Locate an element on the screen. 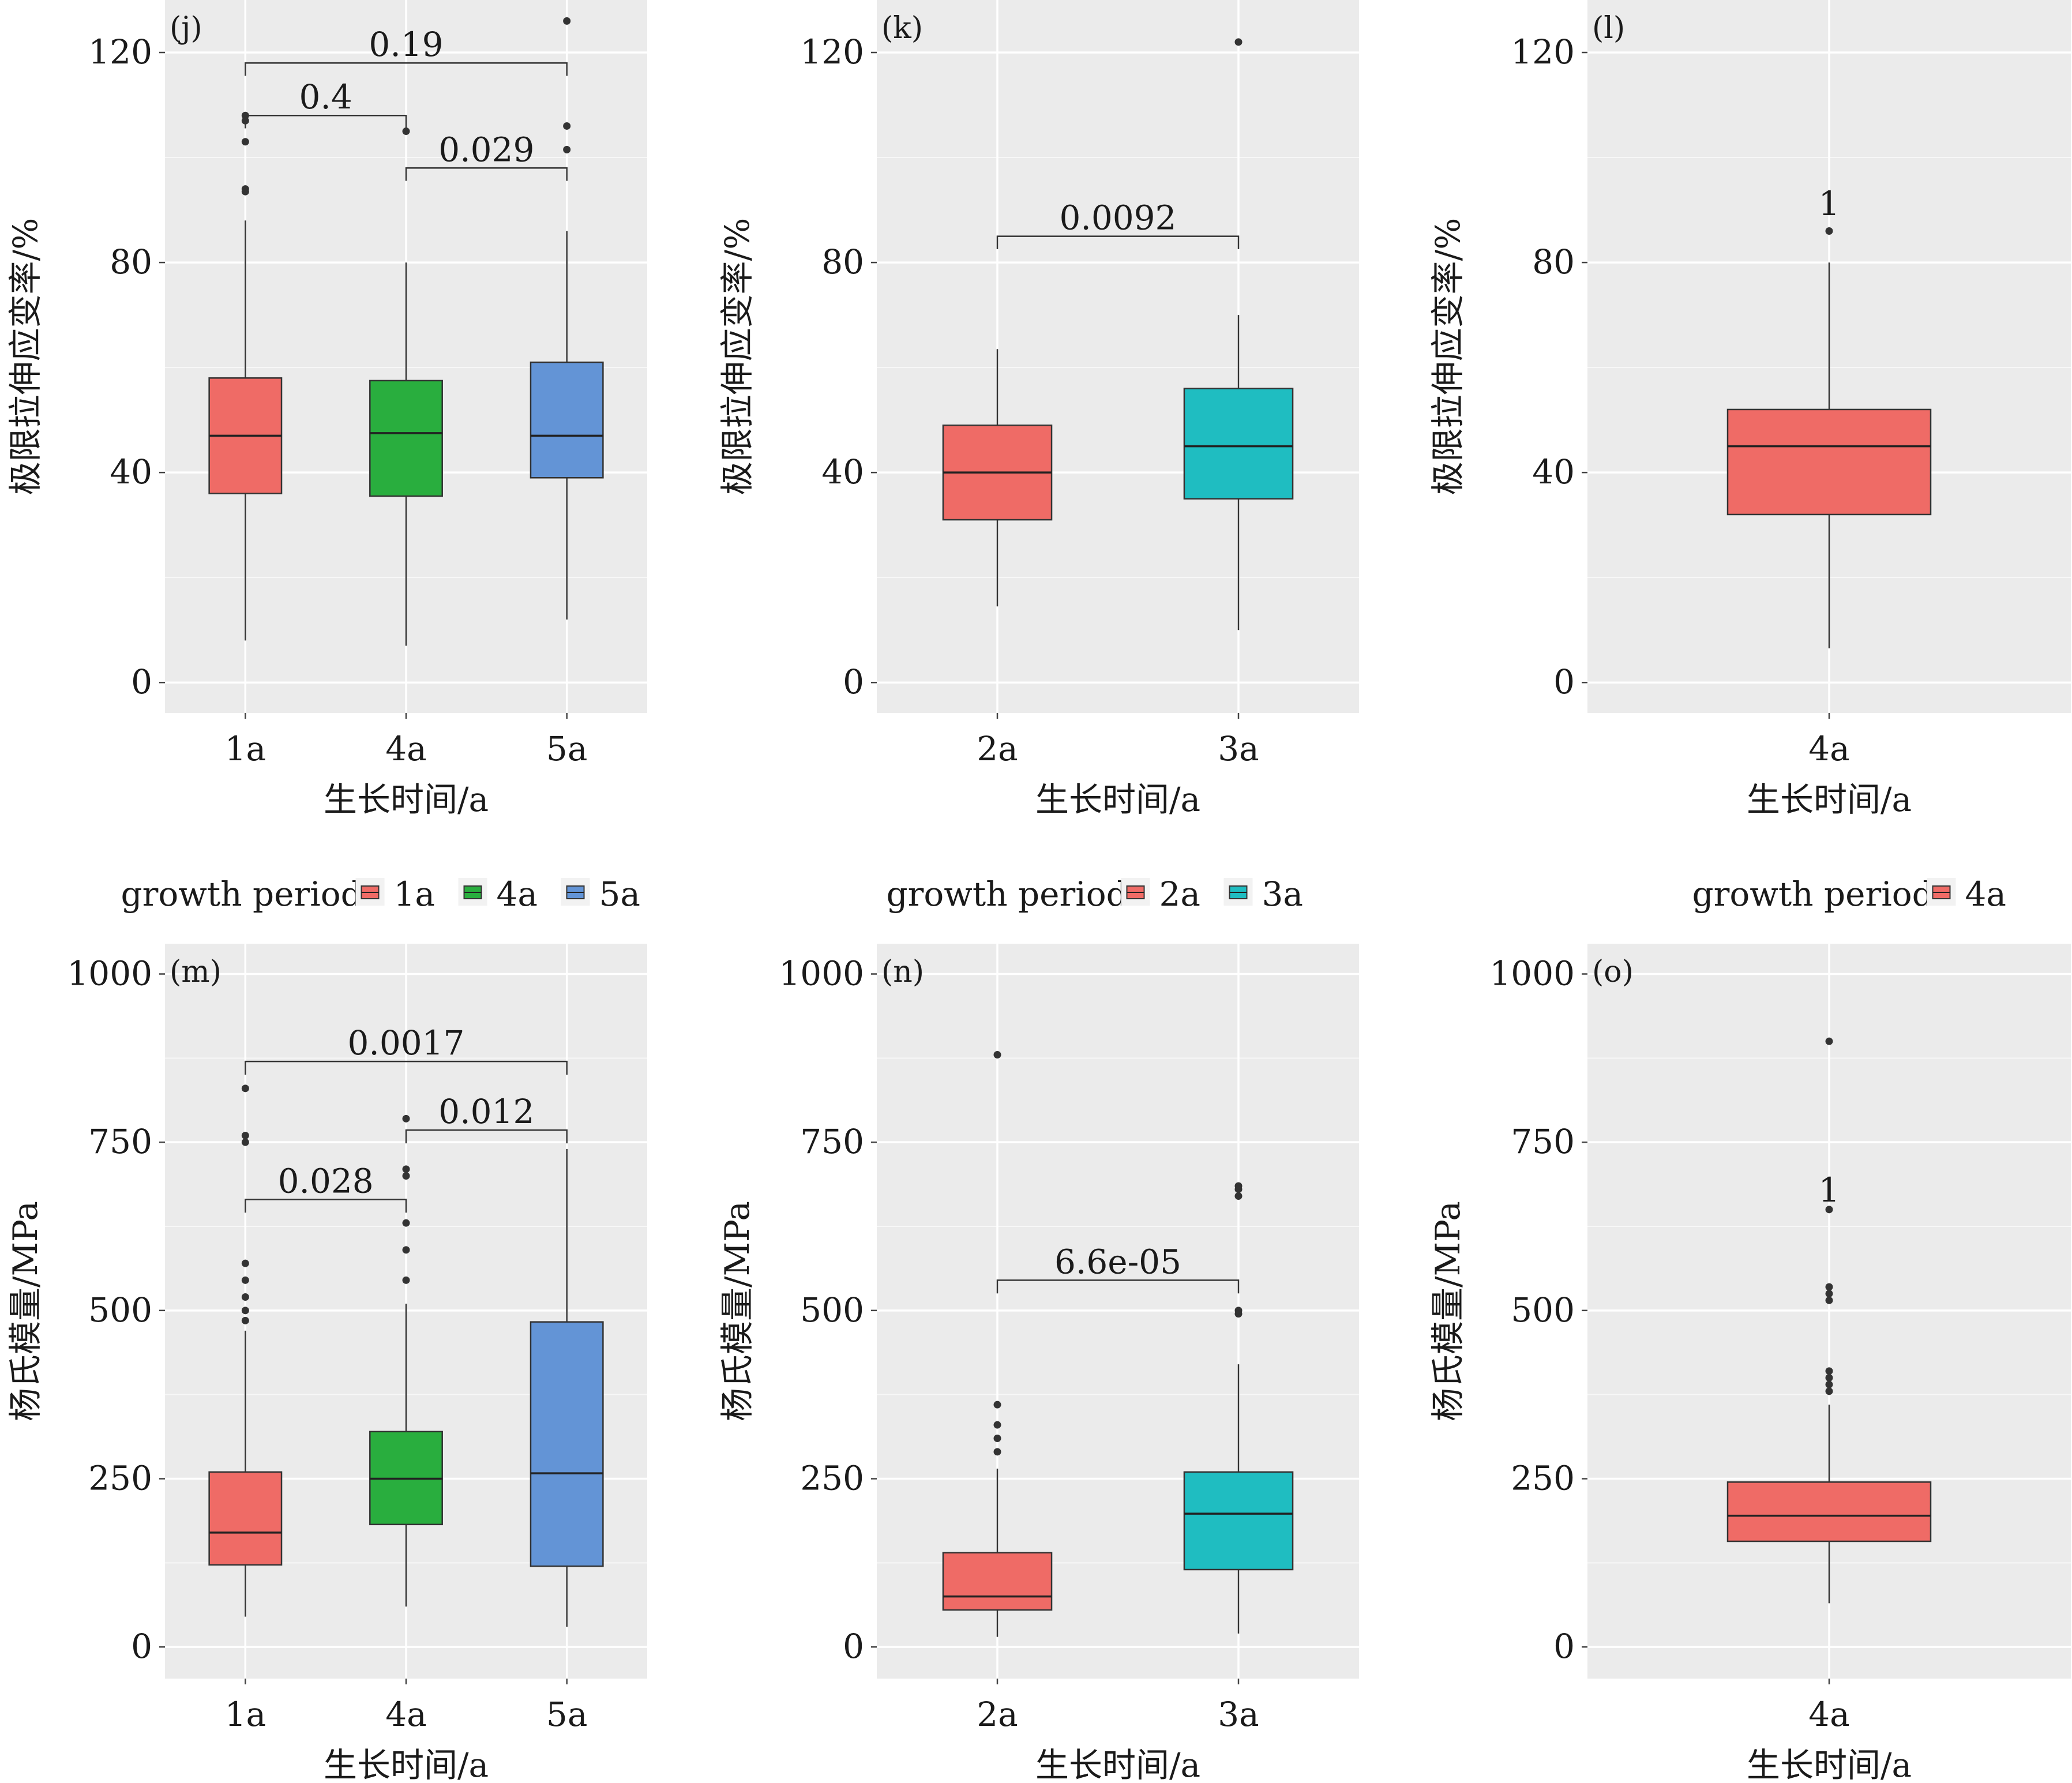 This screenshot has width=2072, height=1783. legend-item-2a: 2a is located at coordinates (1160, 894).